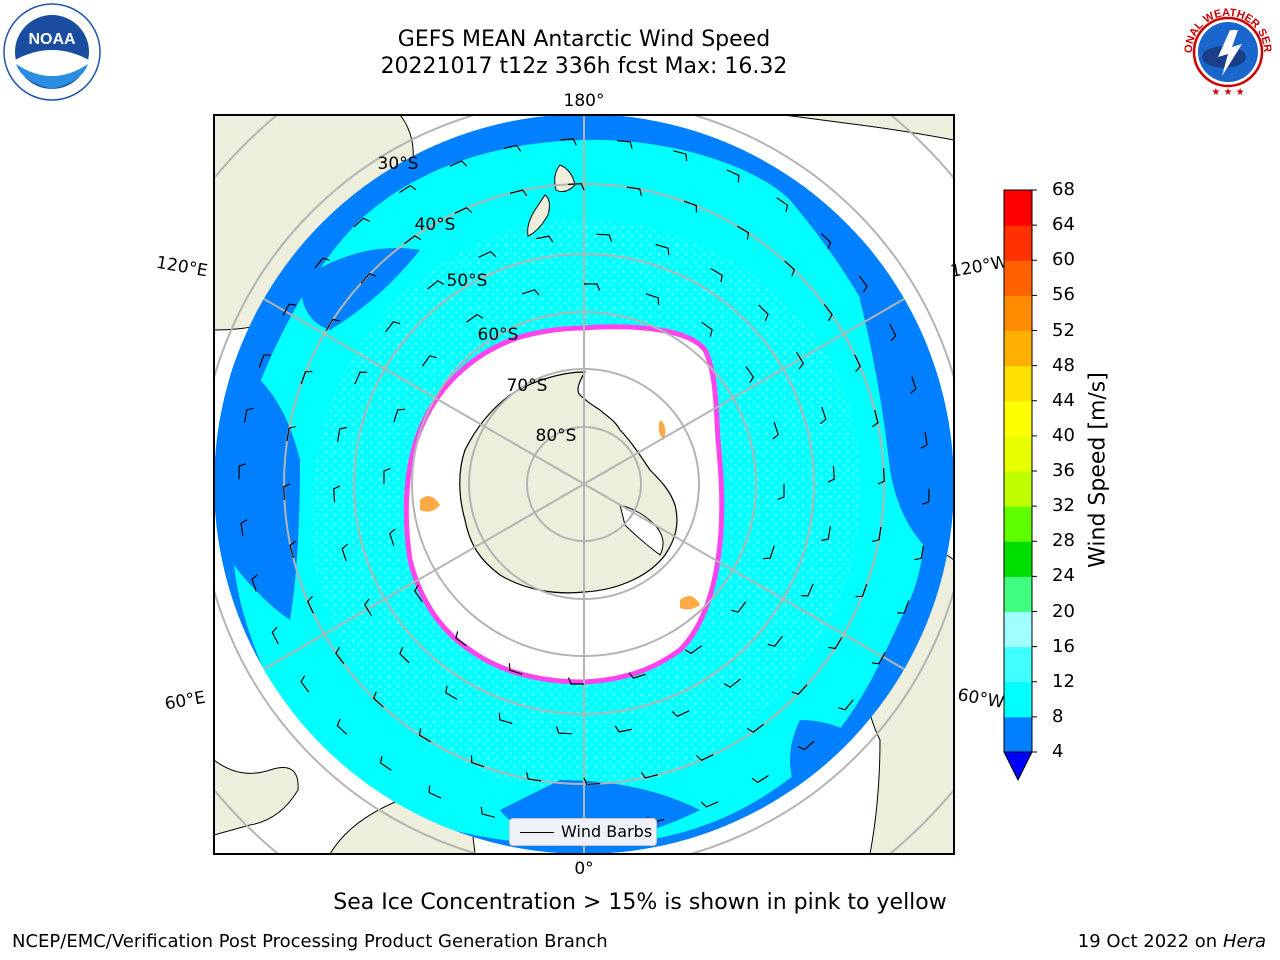  I want to click on colorbar-tick-label: 68, so click(1063, 189).